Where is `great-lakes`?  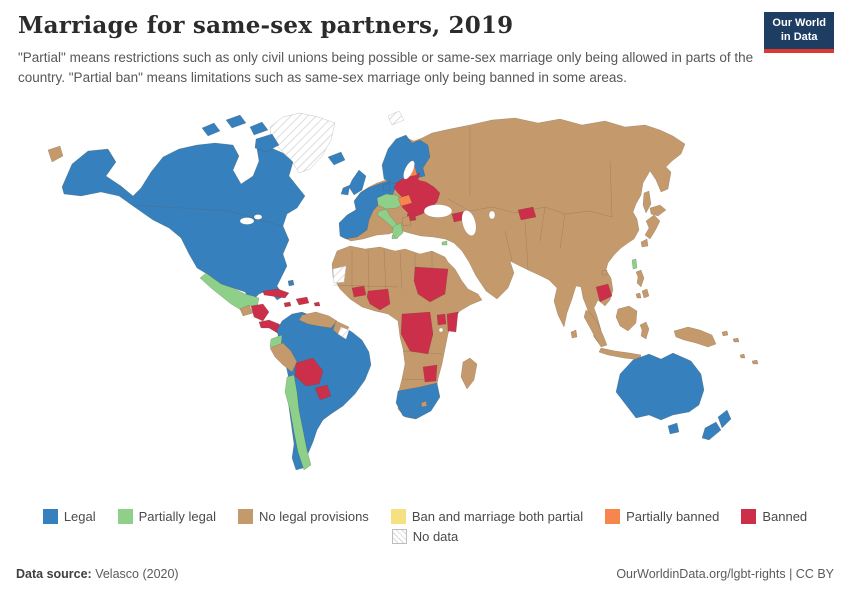 great-lakes is located at coordinates (247, 221).